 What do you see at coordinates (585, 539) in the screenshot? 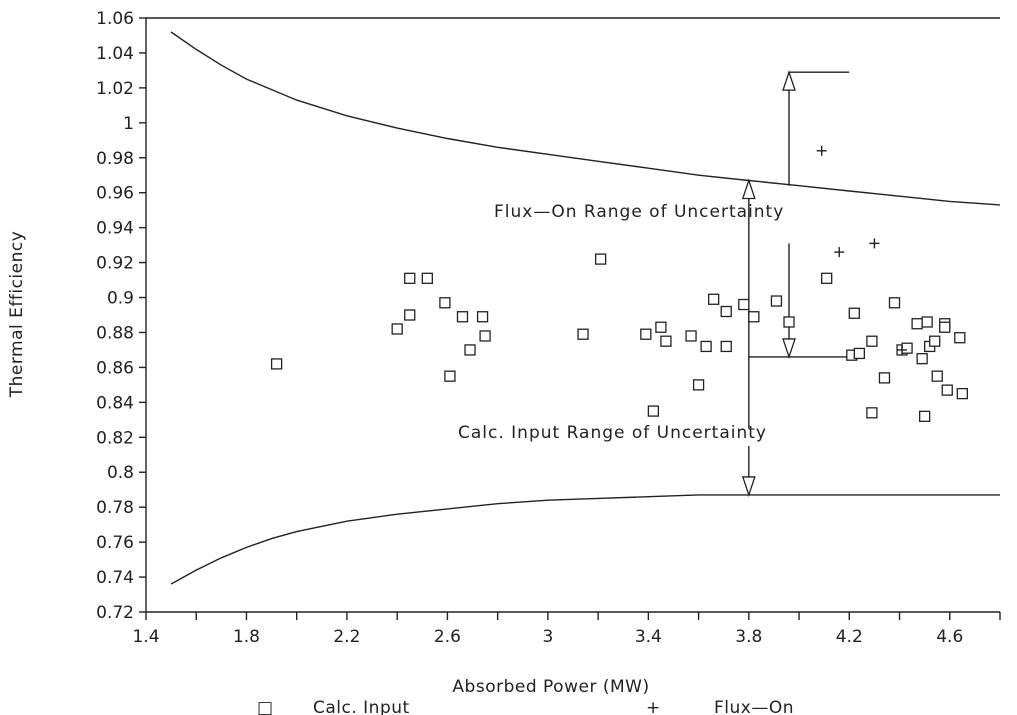
I see `lower-uncertainty-curve` at bounding box center [585, 539].